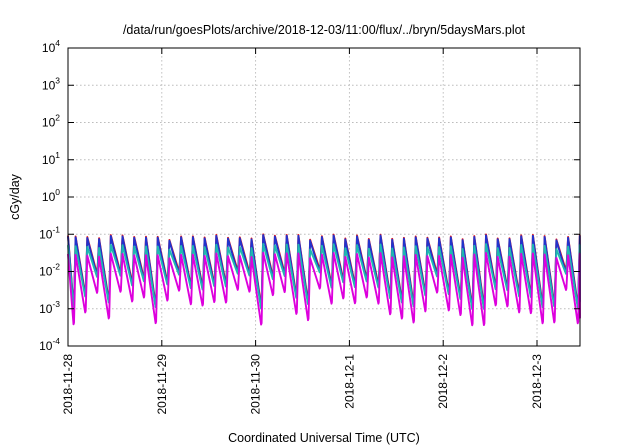 The height and width of the screenshot is (448, 640). Describe the element at coordinates (49, 307) in the screenshot. I see `y-tick-label: 10⁻³` at that location.